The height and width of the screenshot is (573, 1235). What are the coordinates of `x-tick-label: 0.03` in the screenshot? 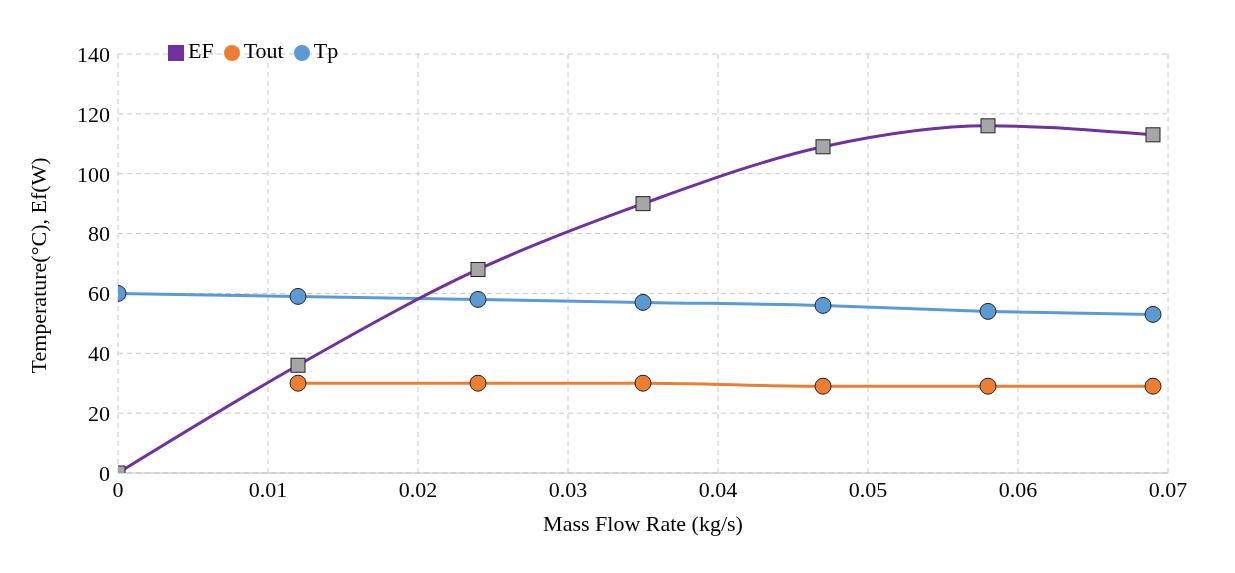 It's located at (568, 489).